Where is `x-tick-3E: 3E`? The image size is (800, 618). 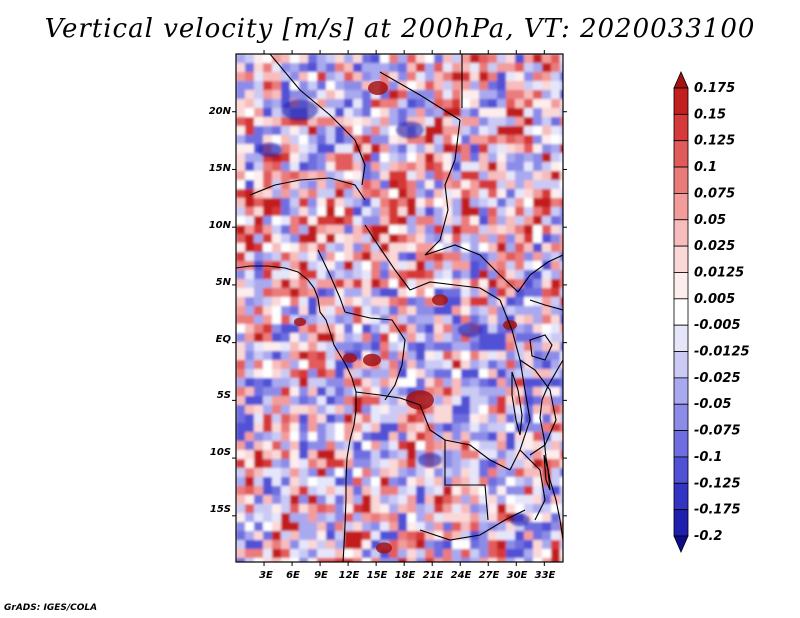
x-tick-3E: 3E is located at coordinates (266, 575).